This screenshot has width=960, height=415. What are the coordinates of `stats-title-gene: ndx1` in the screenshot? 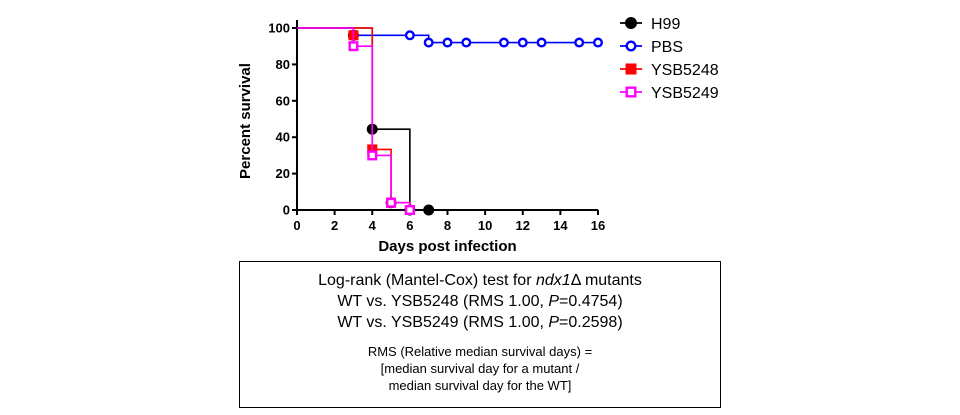 It's located at (553, 280).